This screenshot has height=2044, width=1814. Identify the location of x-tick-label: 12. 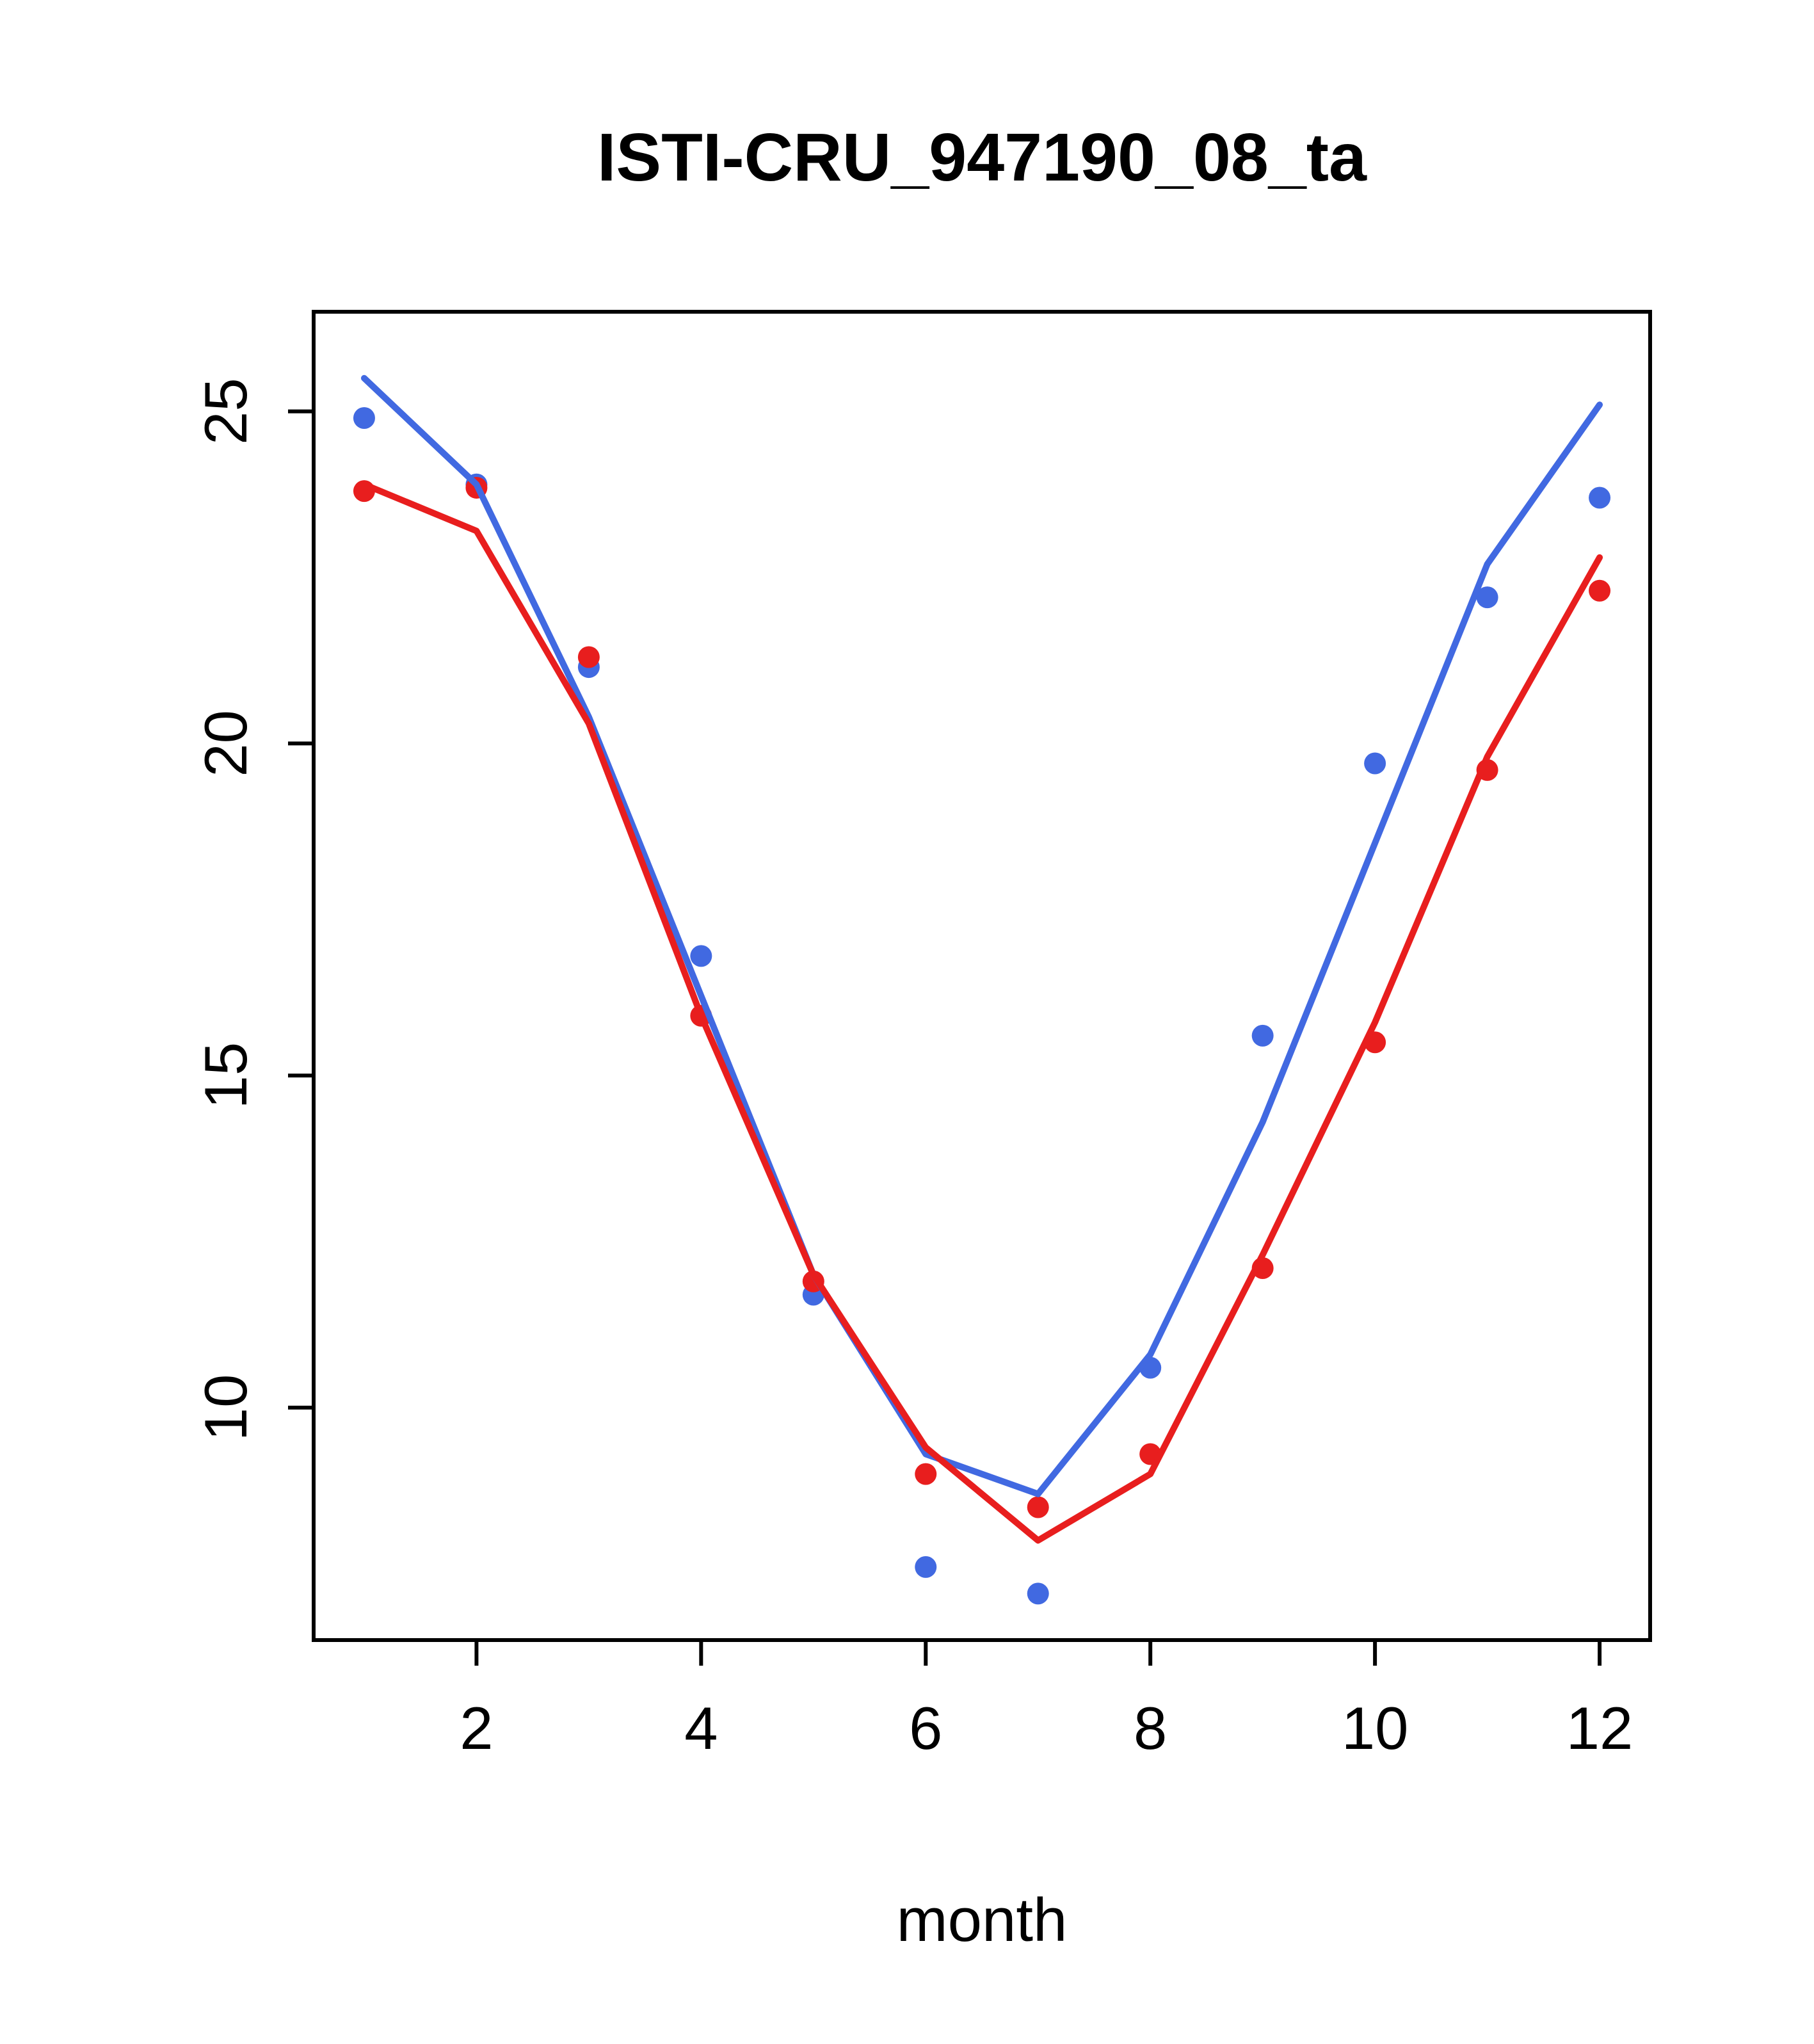
(1599, 1728).